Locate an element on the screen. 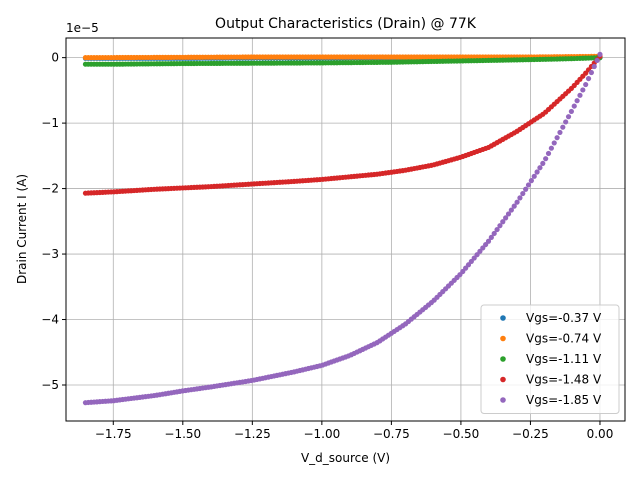 Image resolution: width=640 pixels, height=480 pixels. y-tick-label: −4 is located at coordinates (50, 320).